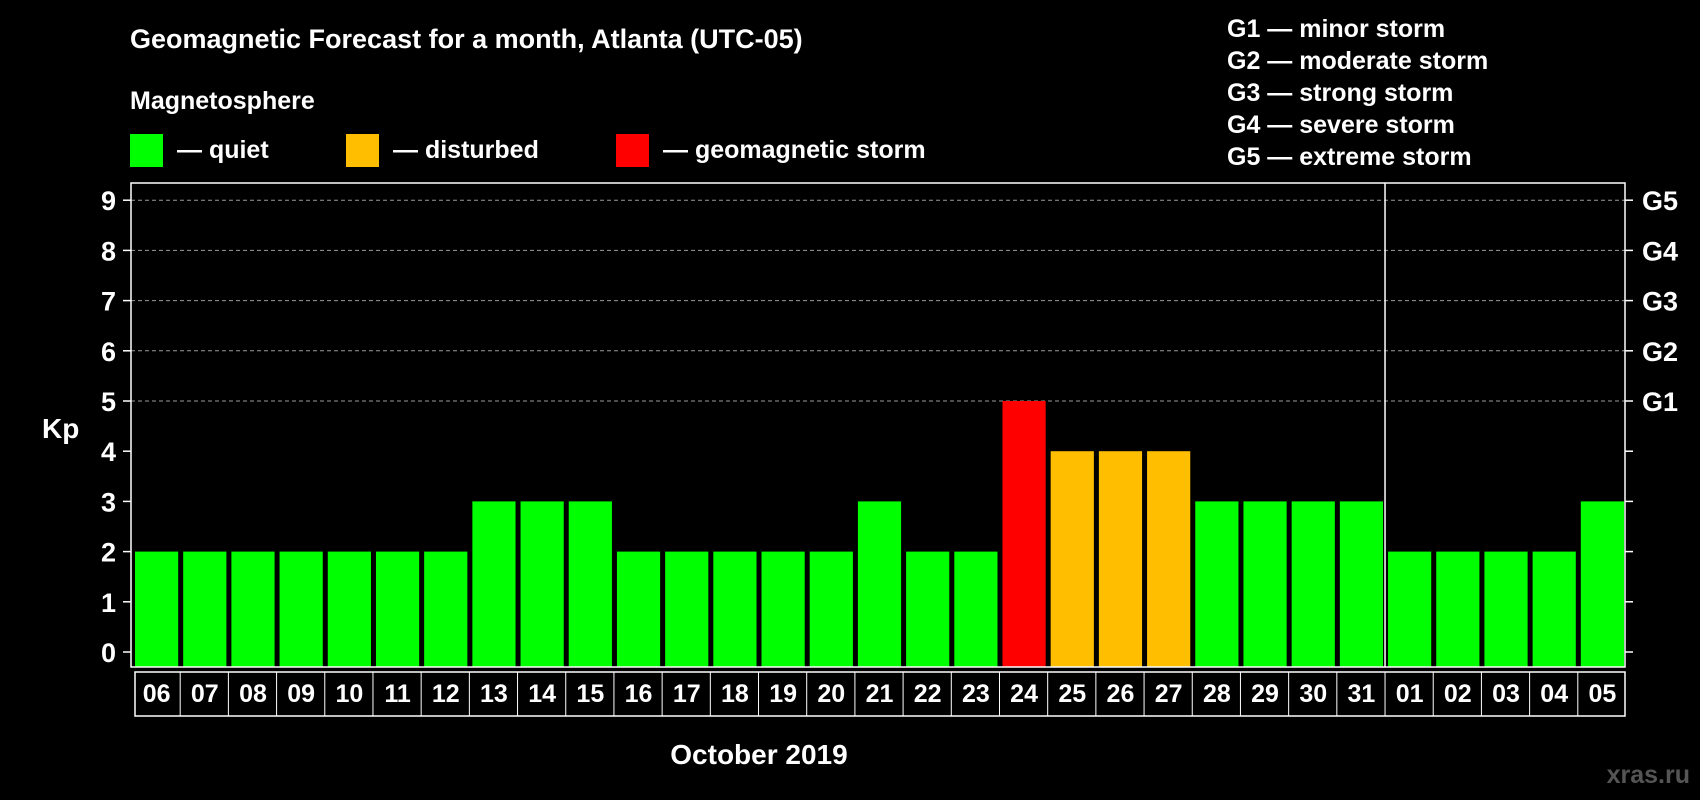  Describe the element at coordinates (108, 653) in the screenshot. I see `y-tick-label: 0` at that location.